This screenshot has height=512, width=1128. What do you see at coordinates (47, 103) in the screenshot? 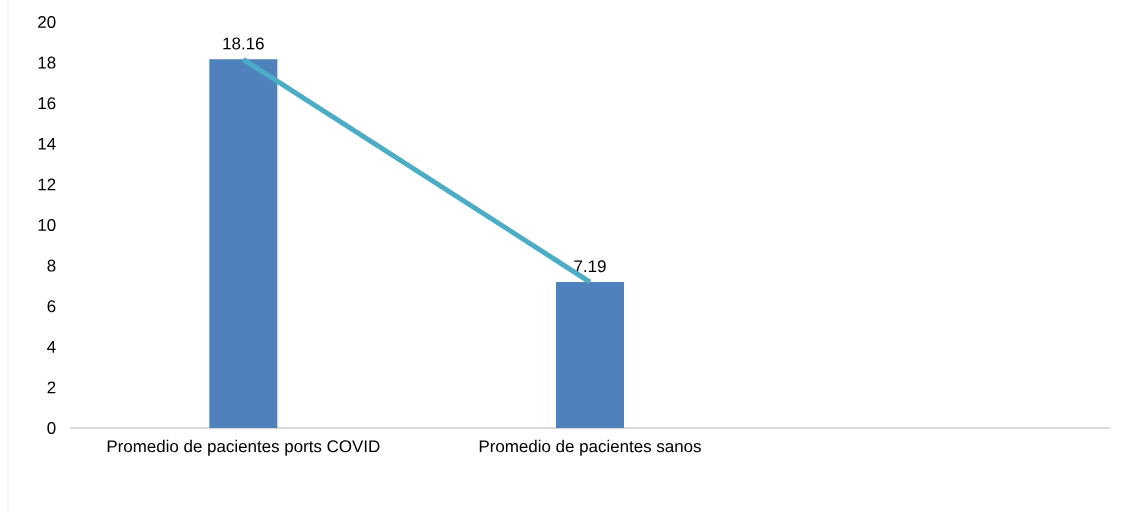
I see `y-tick-label: 16` at bounding box center [47, 103].